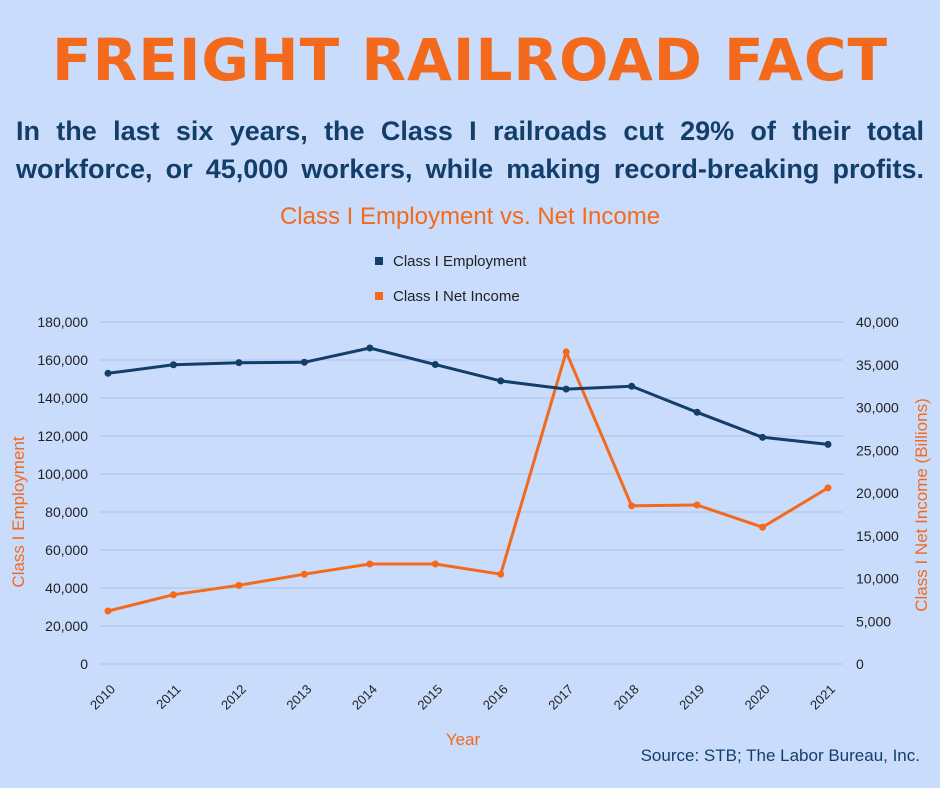 The image size is (940, 788). I want to click on source-note: Source: STB; The Labor Bureau, Inc., so click(780, 755).